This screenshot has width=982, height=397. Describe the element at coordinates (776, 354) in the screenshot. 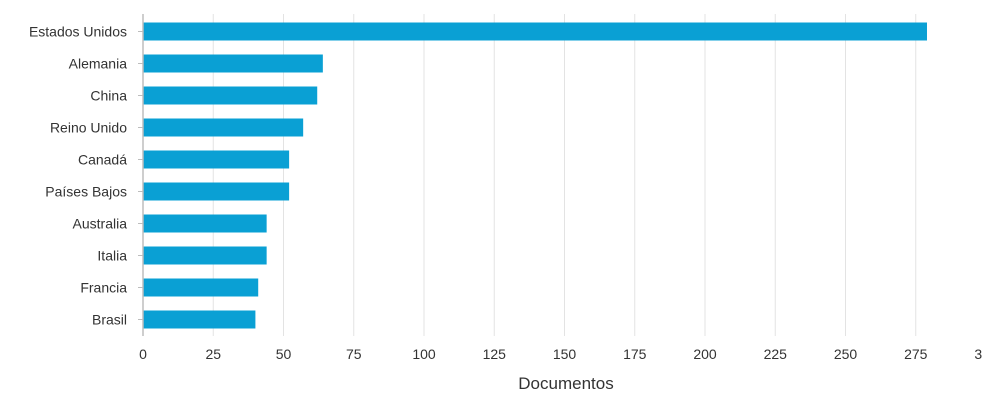

I see `x-tick-label: 225` at that location.